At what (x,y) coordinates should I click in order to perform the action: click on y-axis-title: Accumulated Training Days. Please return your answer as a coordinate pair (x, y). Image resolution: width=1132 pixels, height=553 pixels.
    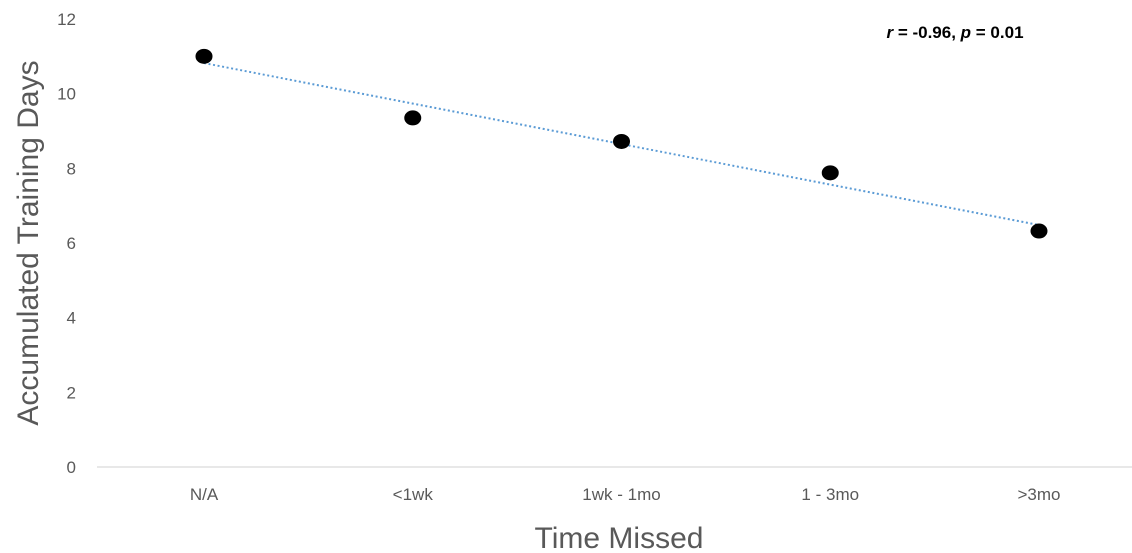
    Looking at the image, I should click on (28, 242).